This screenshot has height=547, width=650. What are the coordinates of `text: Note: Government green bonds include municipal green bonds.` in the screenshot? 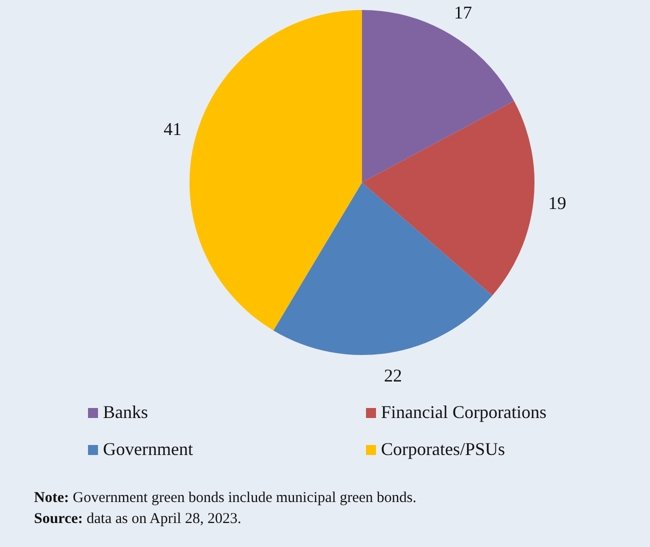 It's located at (225, 498).